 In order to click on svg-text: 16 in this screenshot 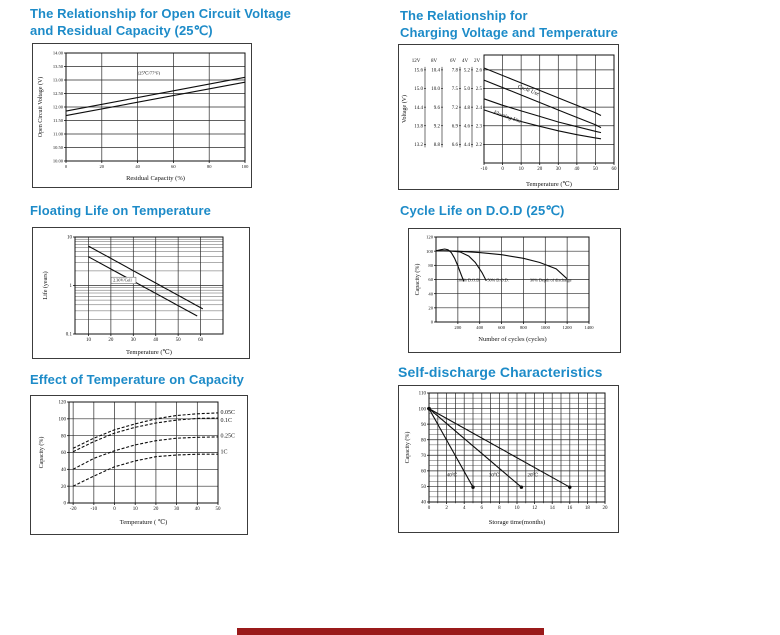, I will do `click(570, 508)`.